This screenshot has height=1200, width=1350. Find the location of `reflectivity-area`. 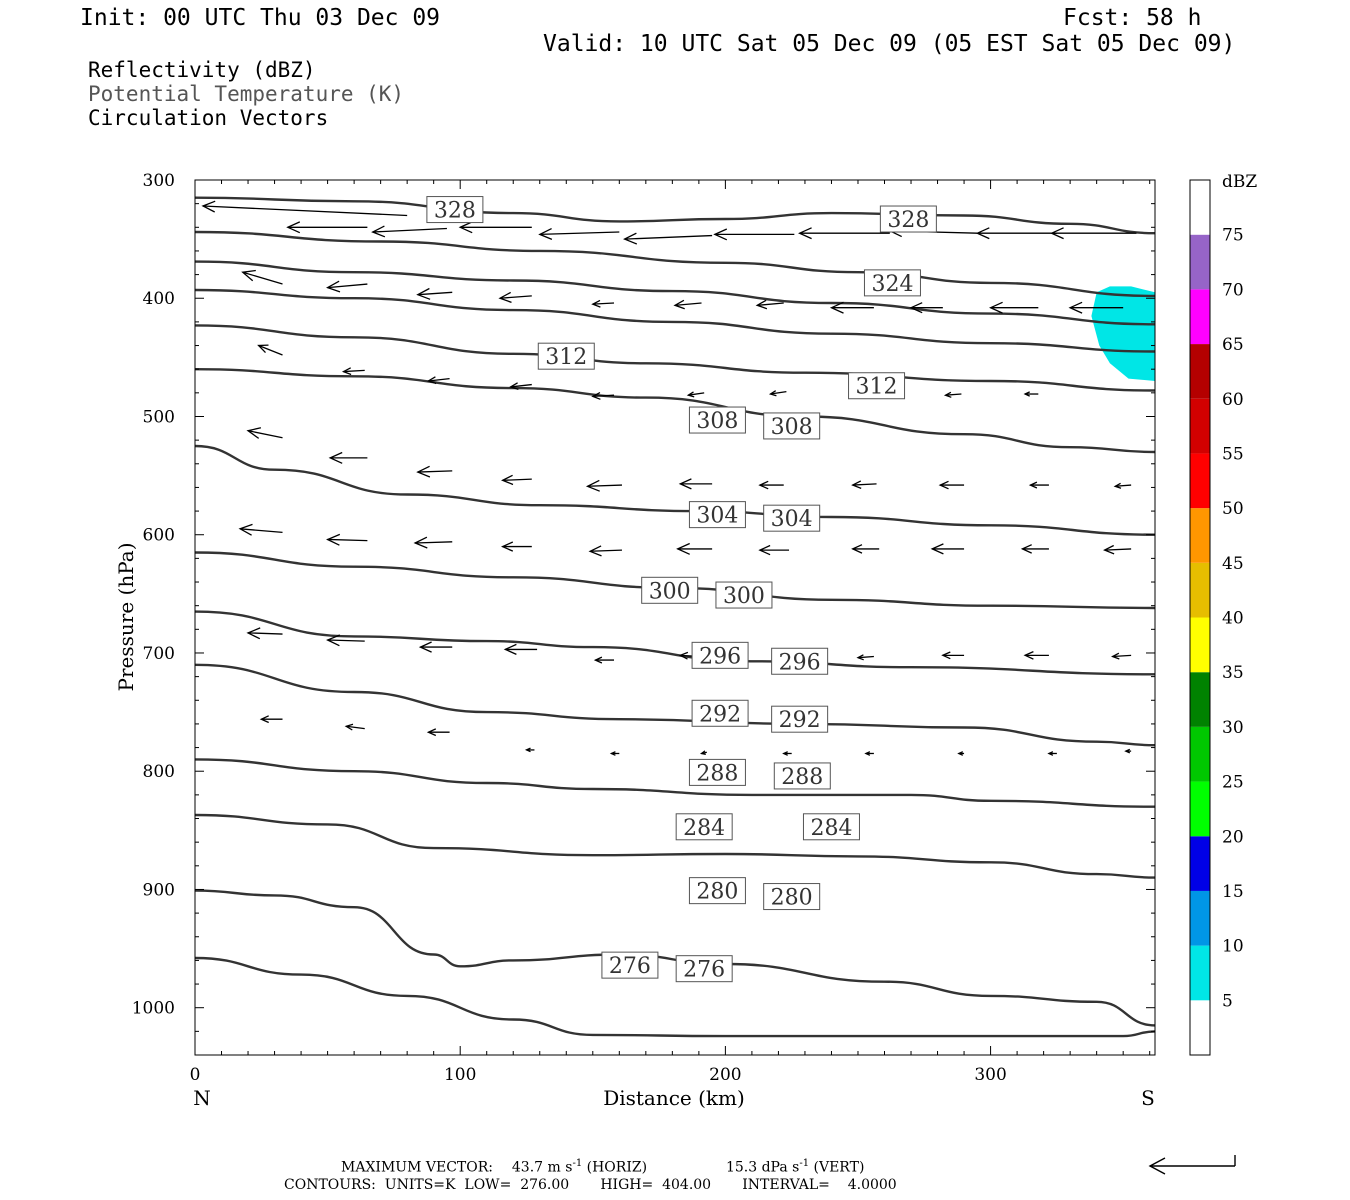

reflectivity-area is located at coordinates (1123, 333).